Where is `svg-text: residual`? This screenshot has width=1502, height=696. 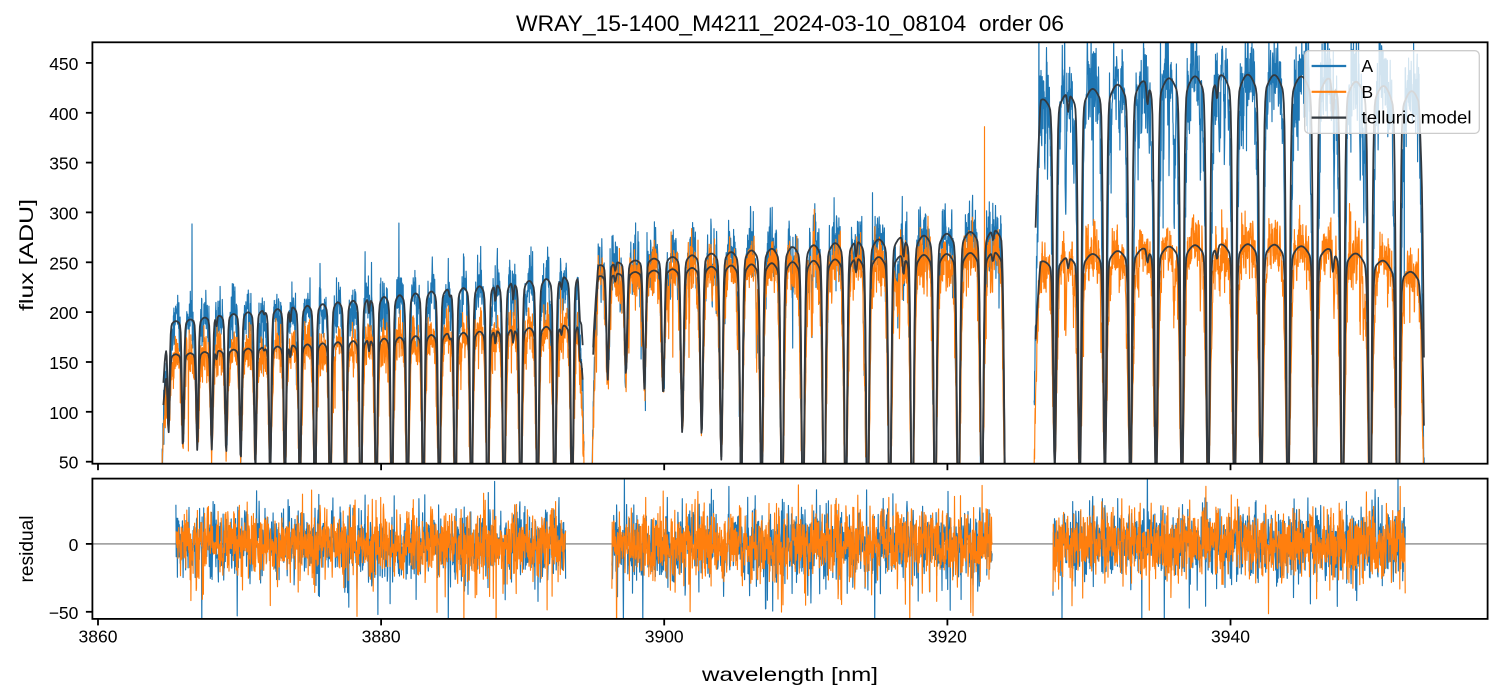
svg-text: residual is located at coordinates (27, 549).